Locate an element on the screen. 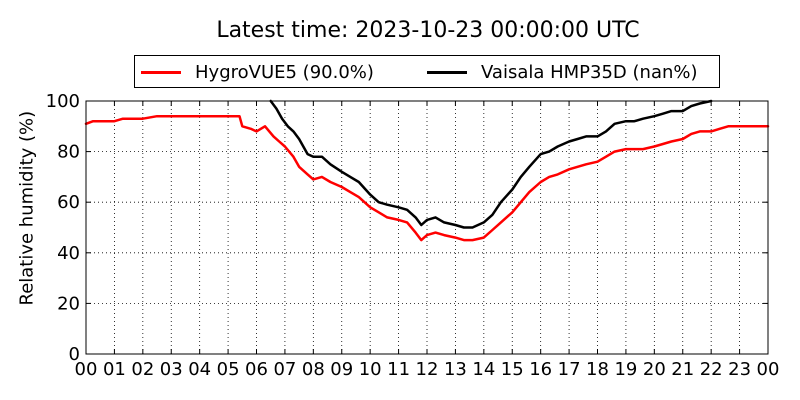  y-tick-label: 20 is located at coordinates (68, 303).